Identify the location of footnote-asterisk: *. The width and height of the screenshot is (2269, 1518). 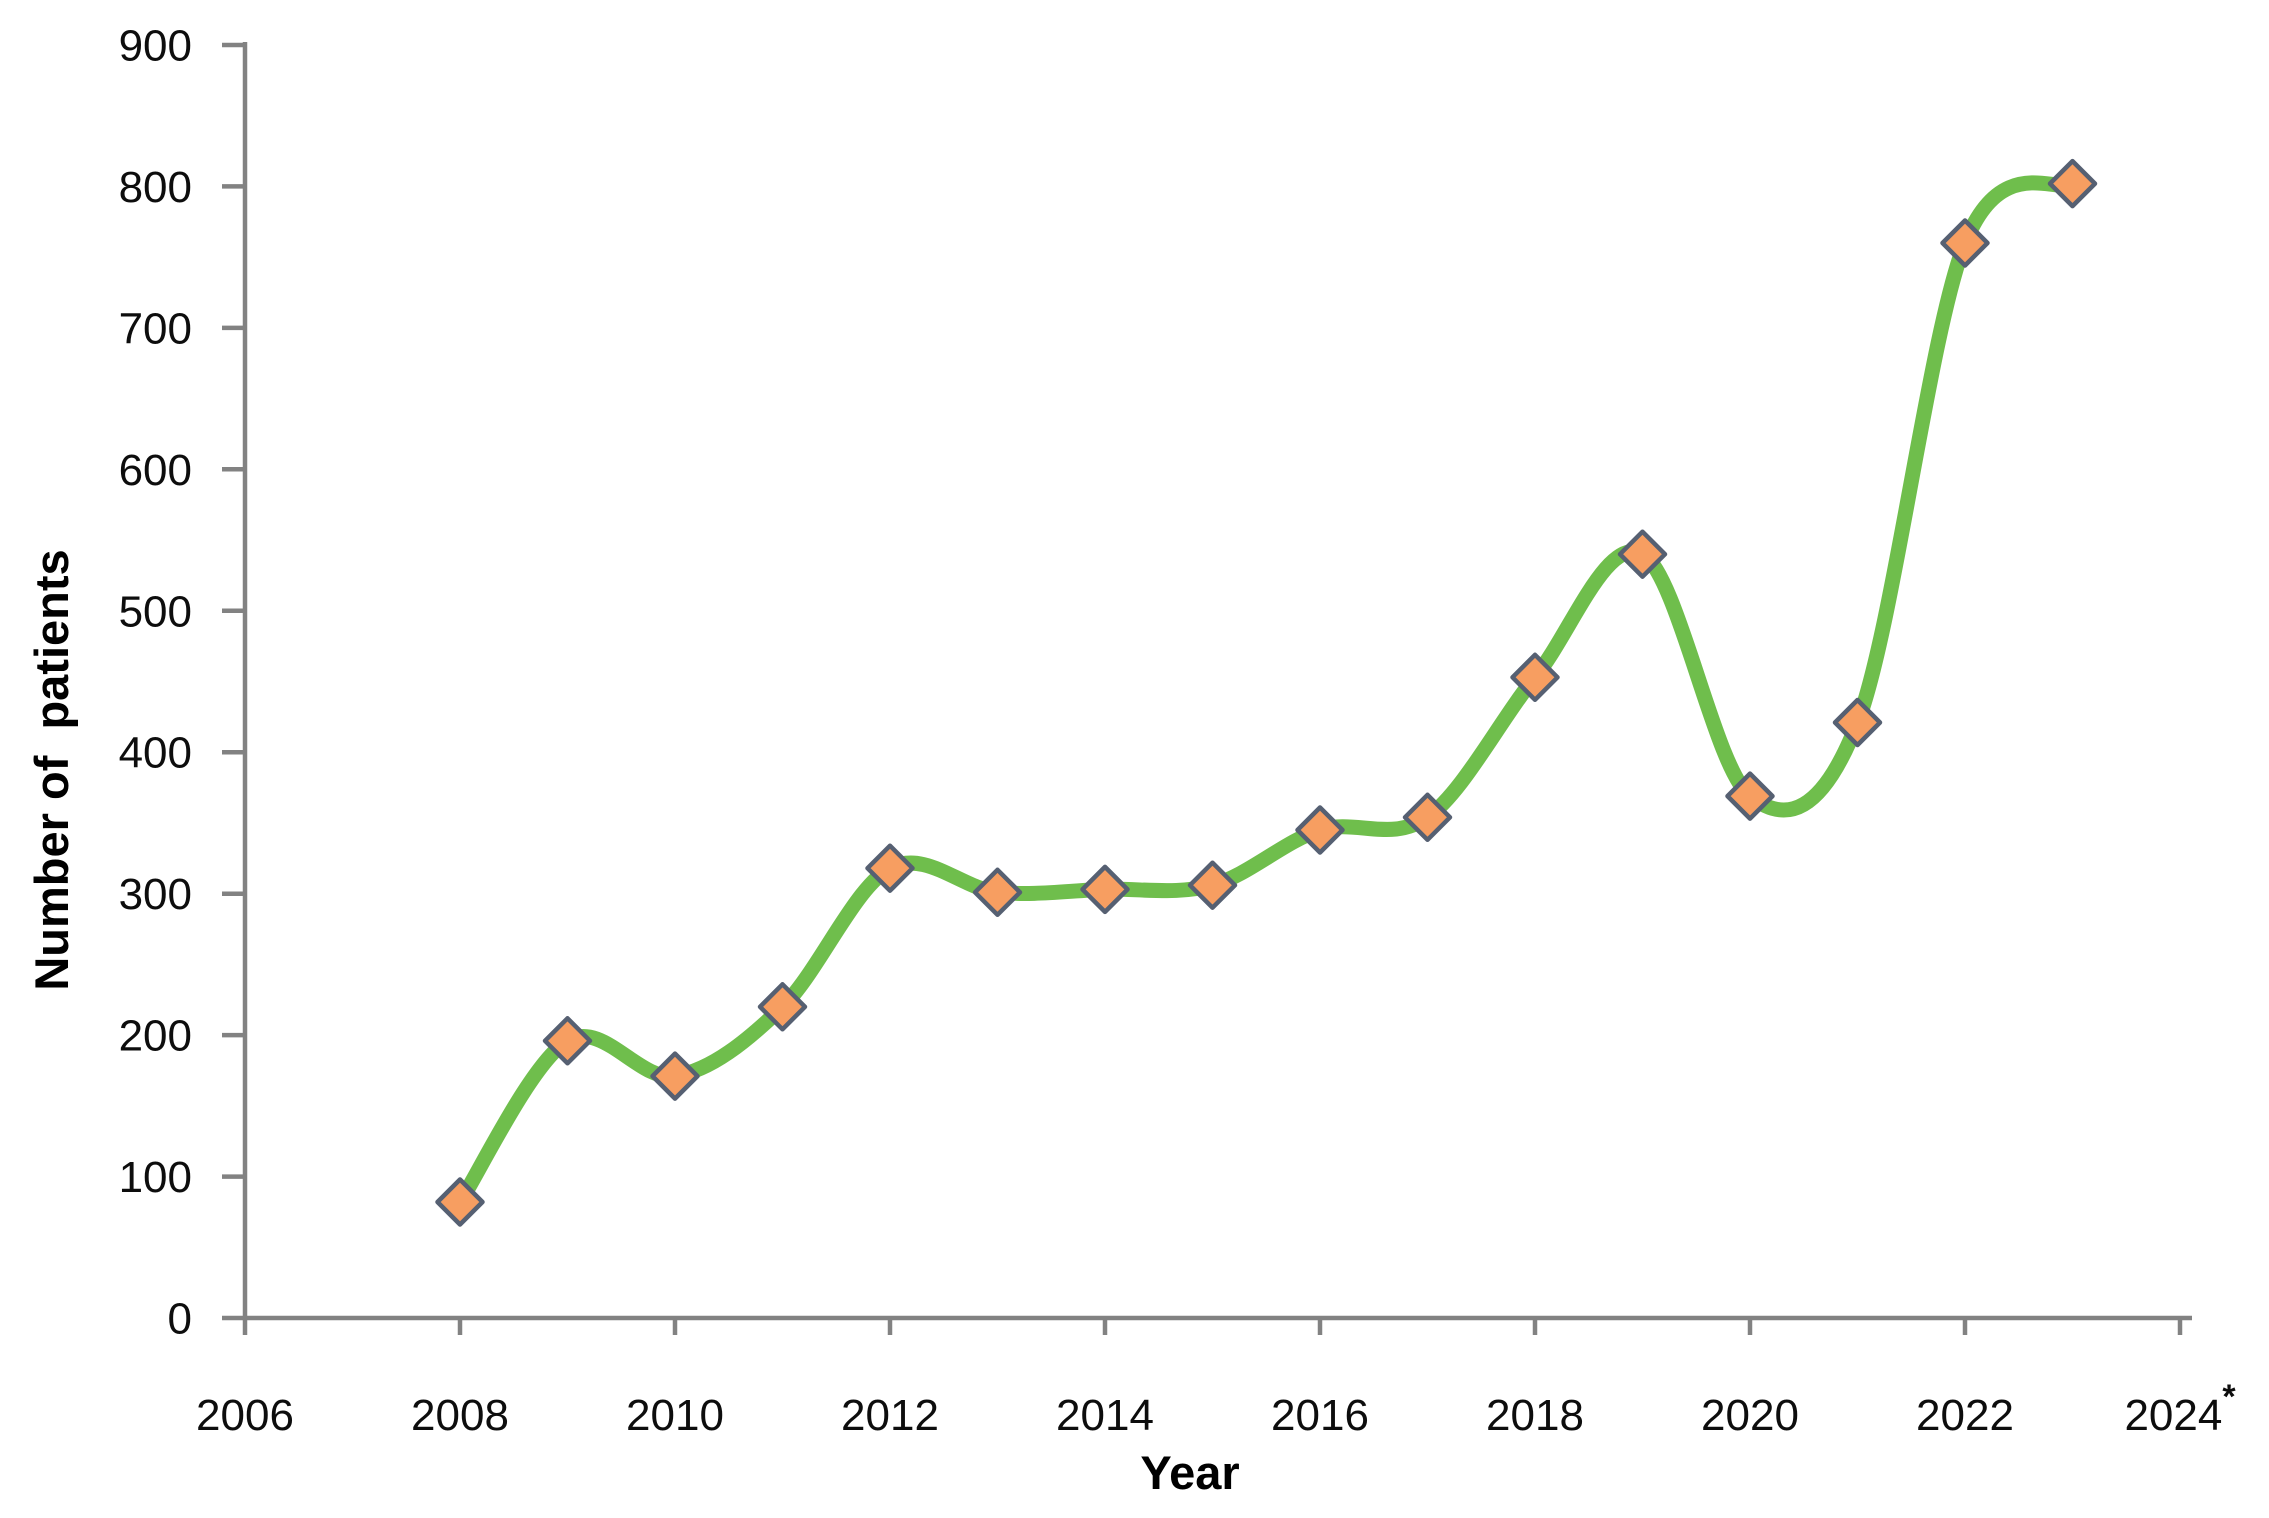
(2229, 1397).